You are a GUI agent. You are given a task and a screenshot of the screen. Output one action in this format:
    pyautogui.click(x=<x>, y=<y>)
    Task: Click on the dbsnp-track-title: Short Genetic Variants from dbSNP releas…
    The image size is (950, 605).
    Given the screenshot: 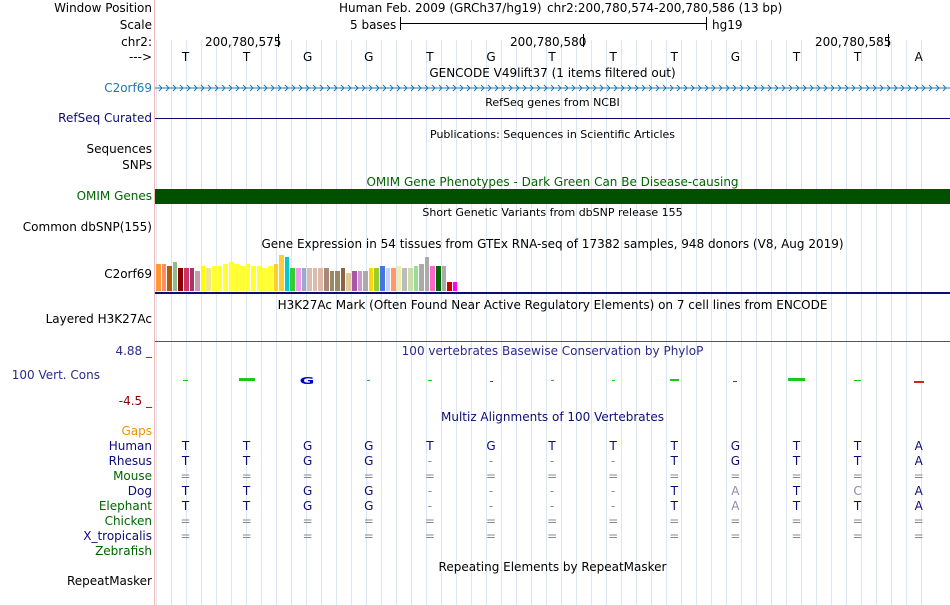 What is the action you would take?
    pyautogui.click(x=552, y=212)
    